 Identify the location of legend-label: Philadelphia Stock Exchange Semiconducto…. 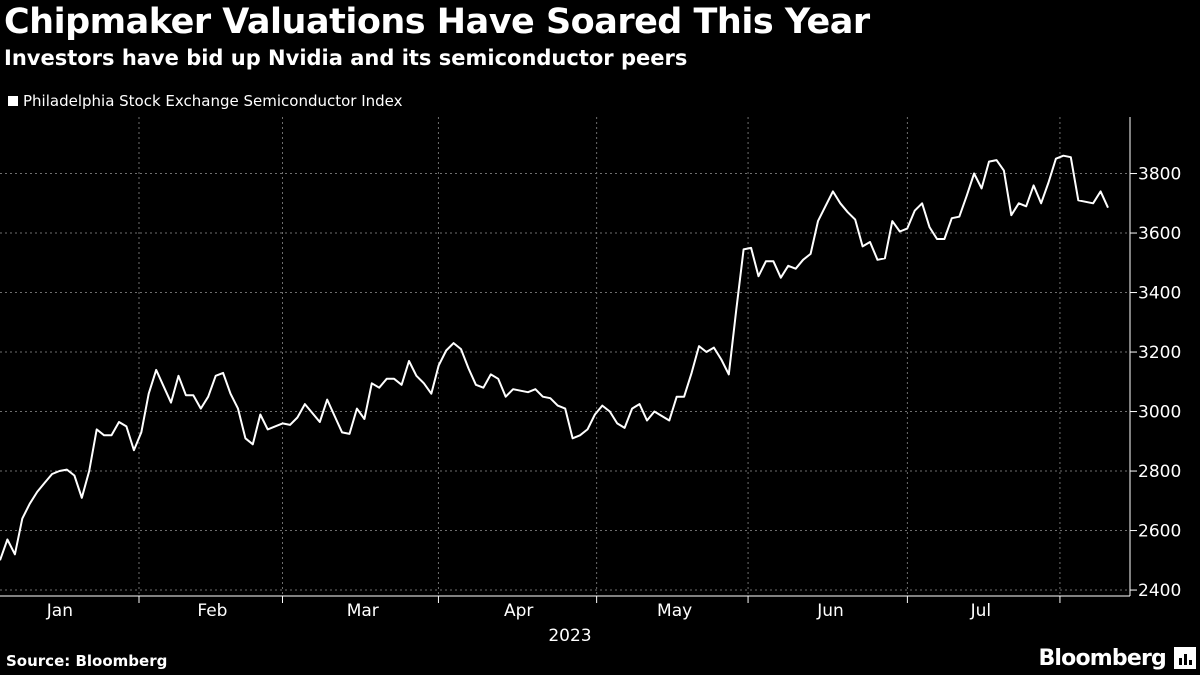
(213, 101).